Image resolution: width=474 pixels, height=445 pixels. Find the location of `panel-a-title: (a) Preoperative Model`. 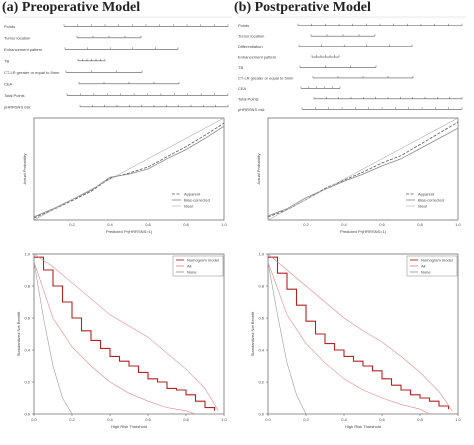

panel-a-title: (a) Preoperative Model is located at coordinates (71, 8).